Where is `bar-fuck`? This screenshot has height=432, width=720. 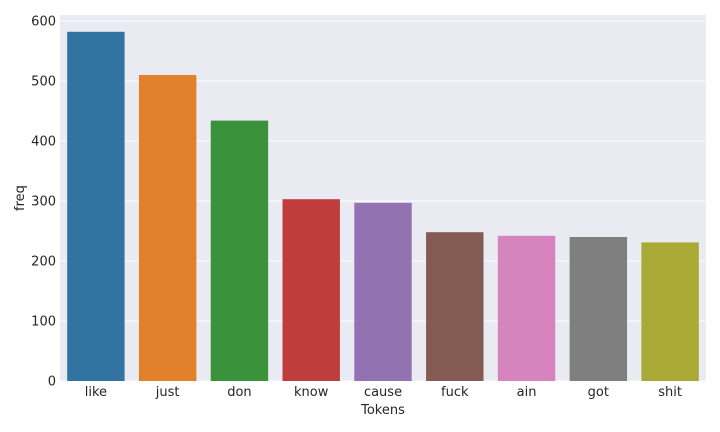 bar-fuck is located at coordinates (455, 306).